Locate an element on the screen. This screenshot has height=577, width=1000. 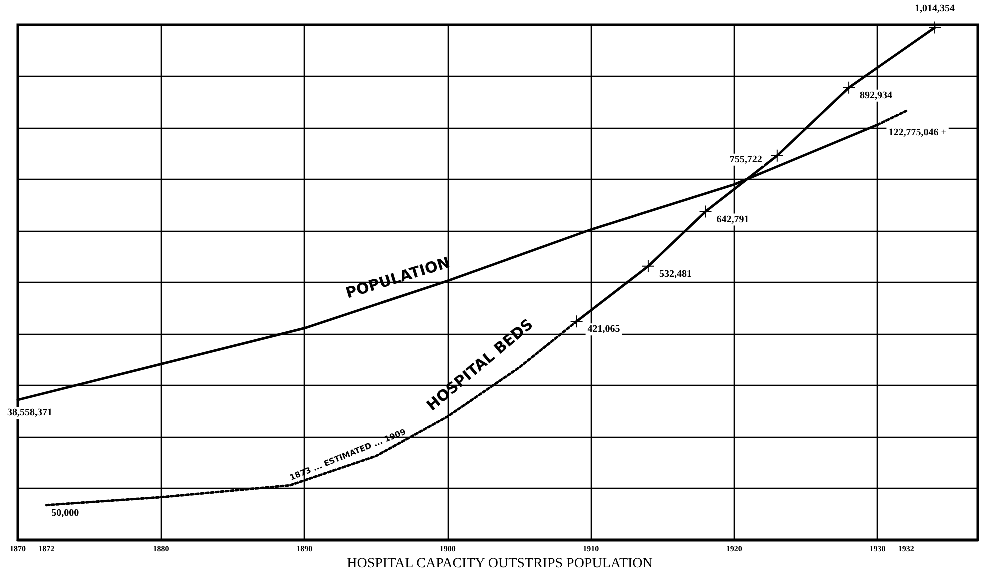
data-label: 755,722 is located at coordinates (746, 160).